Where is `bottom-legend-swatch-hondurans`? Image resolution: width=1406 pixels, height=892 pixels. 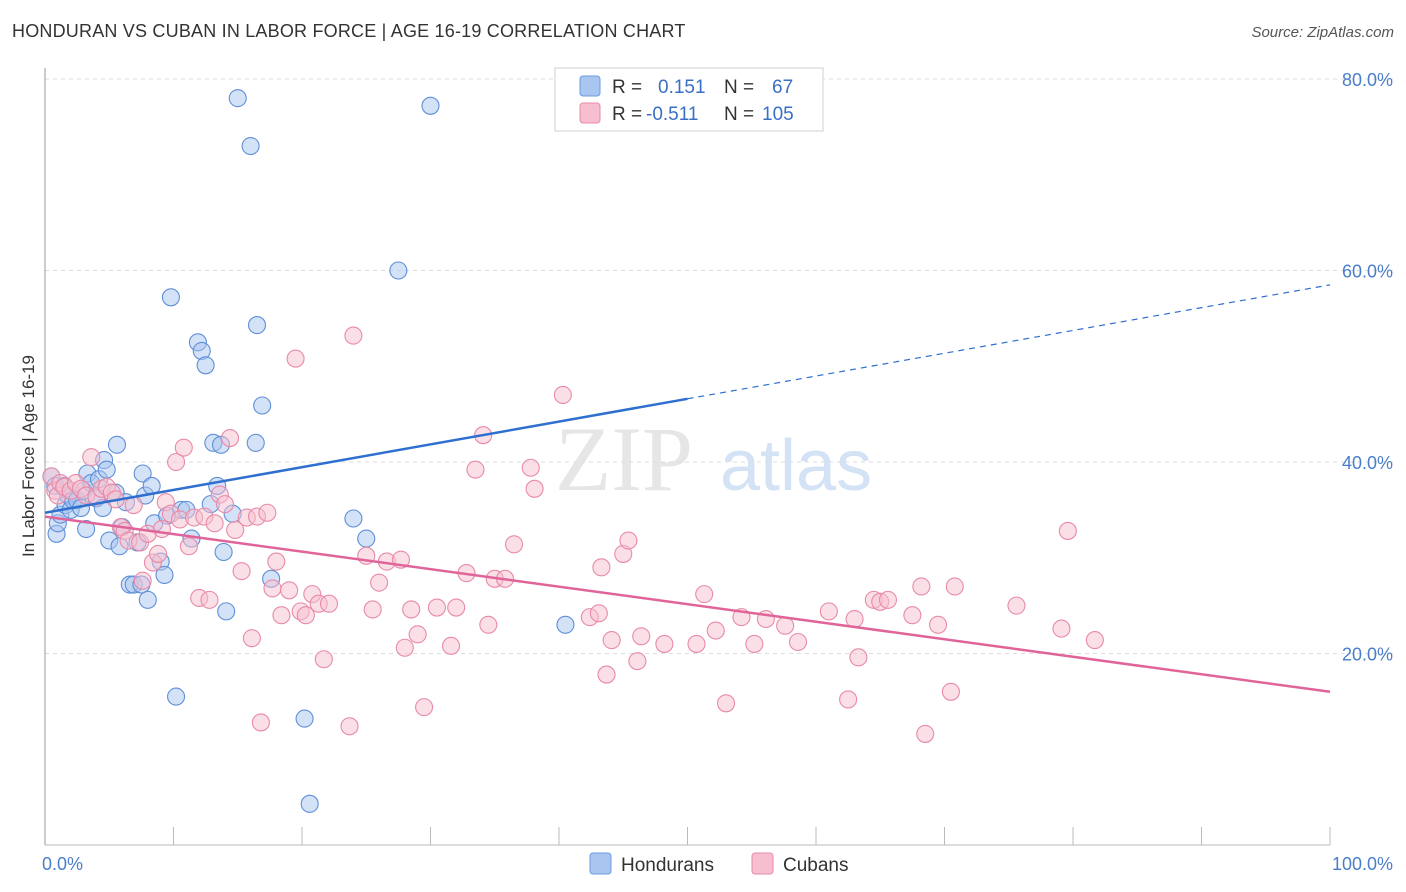 bottom-legend-swatch-hondurans is located at coordinates (600, 863).